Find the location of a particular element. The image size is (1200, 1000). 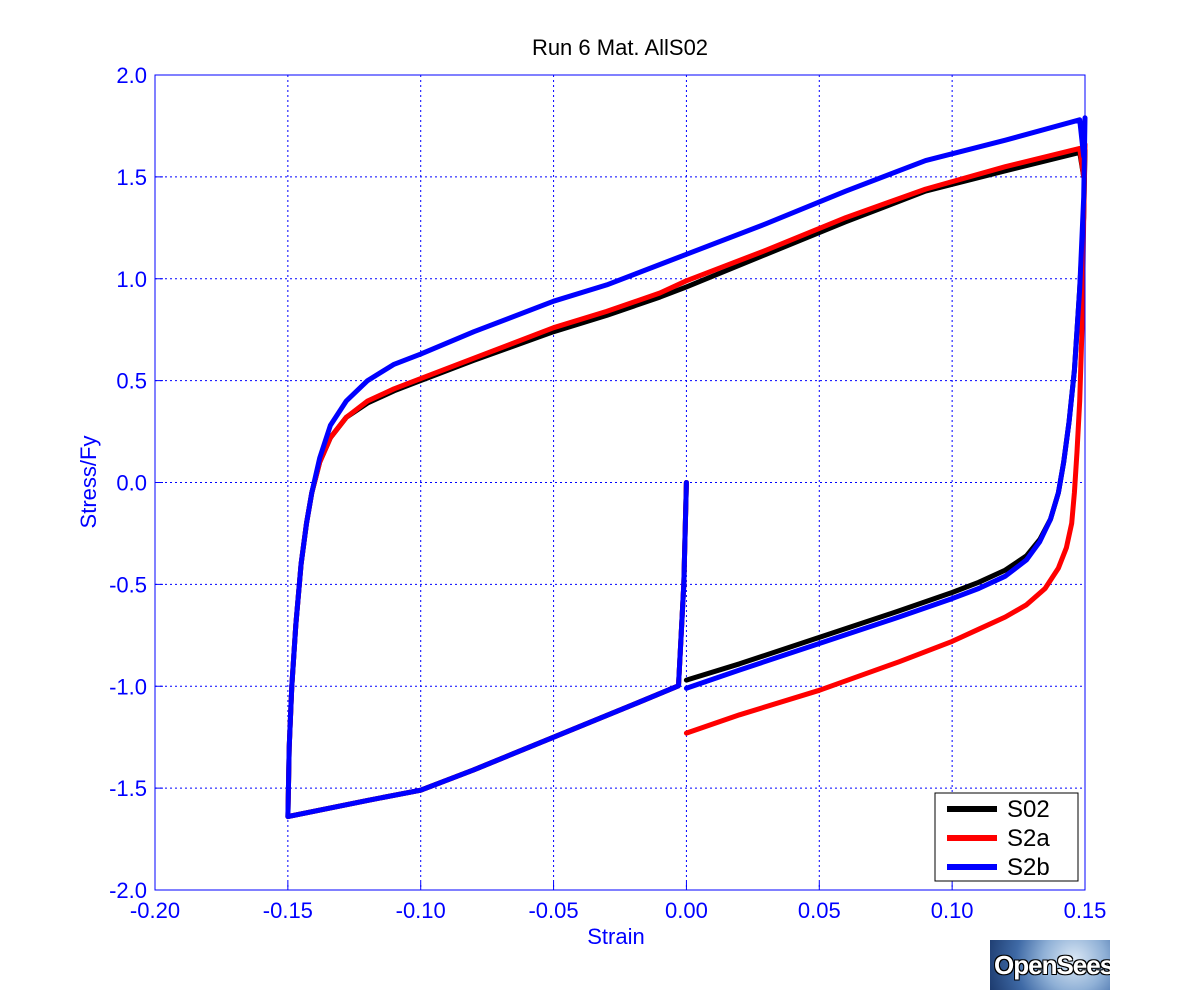

y-tick-label: 2.0 is located at coordinates (131, 75).